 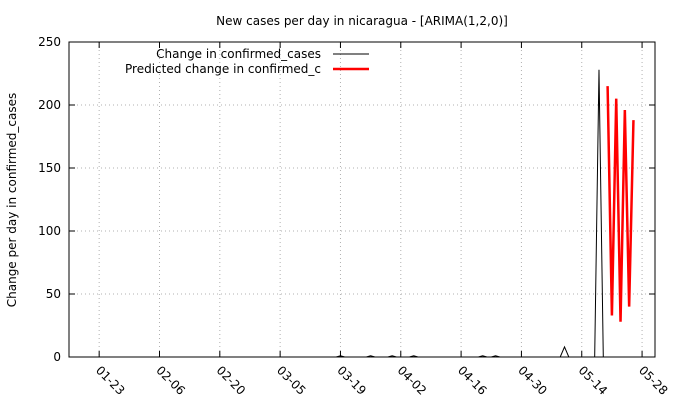 I want to click on y-tick-label: 0, so click(x=57, y=357).